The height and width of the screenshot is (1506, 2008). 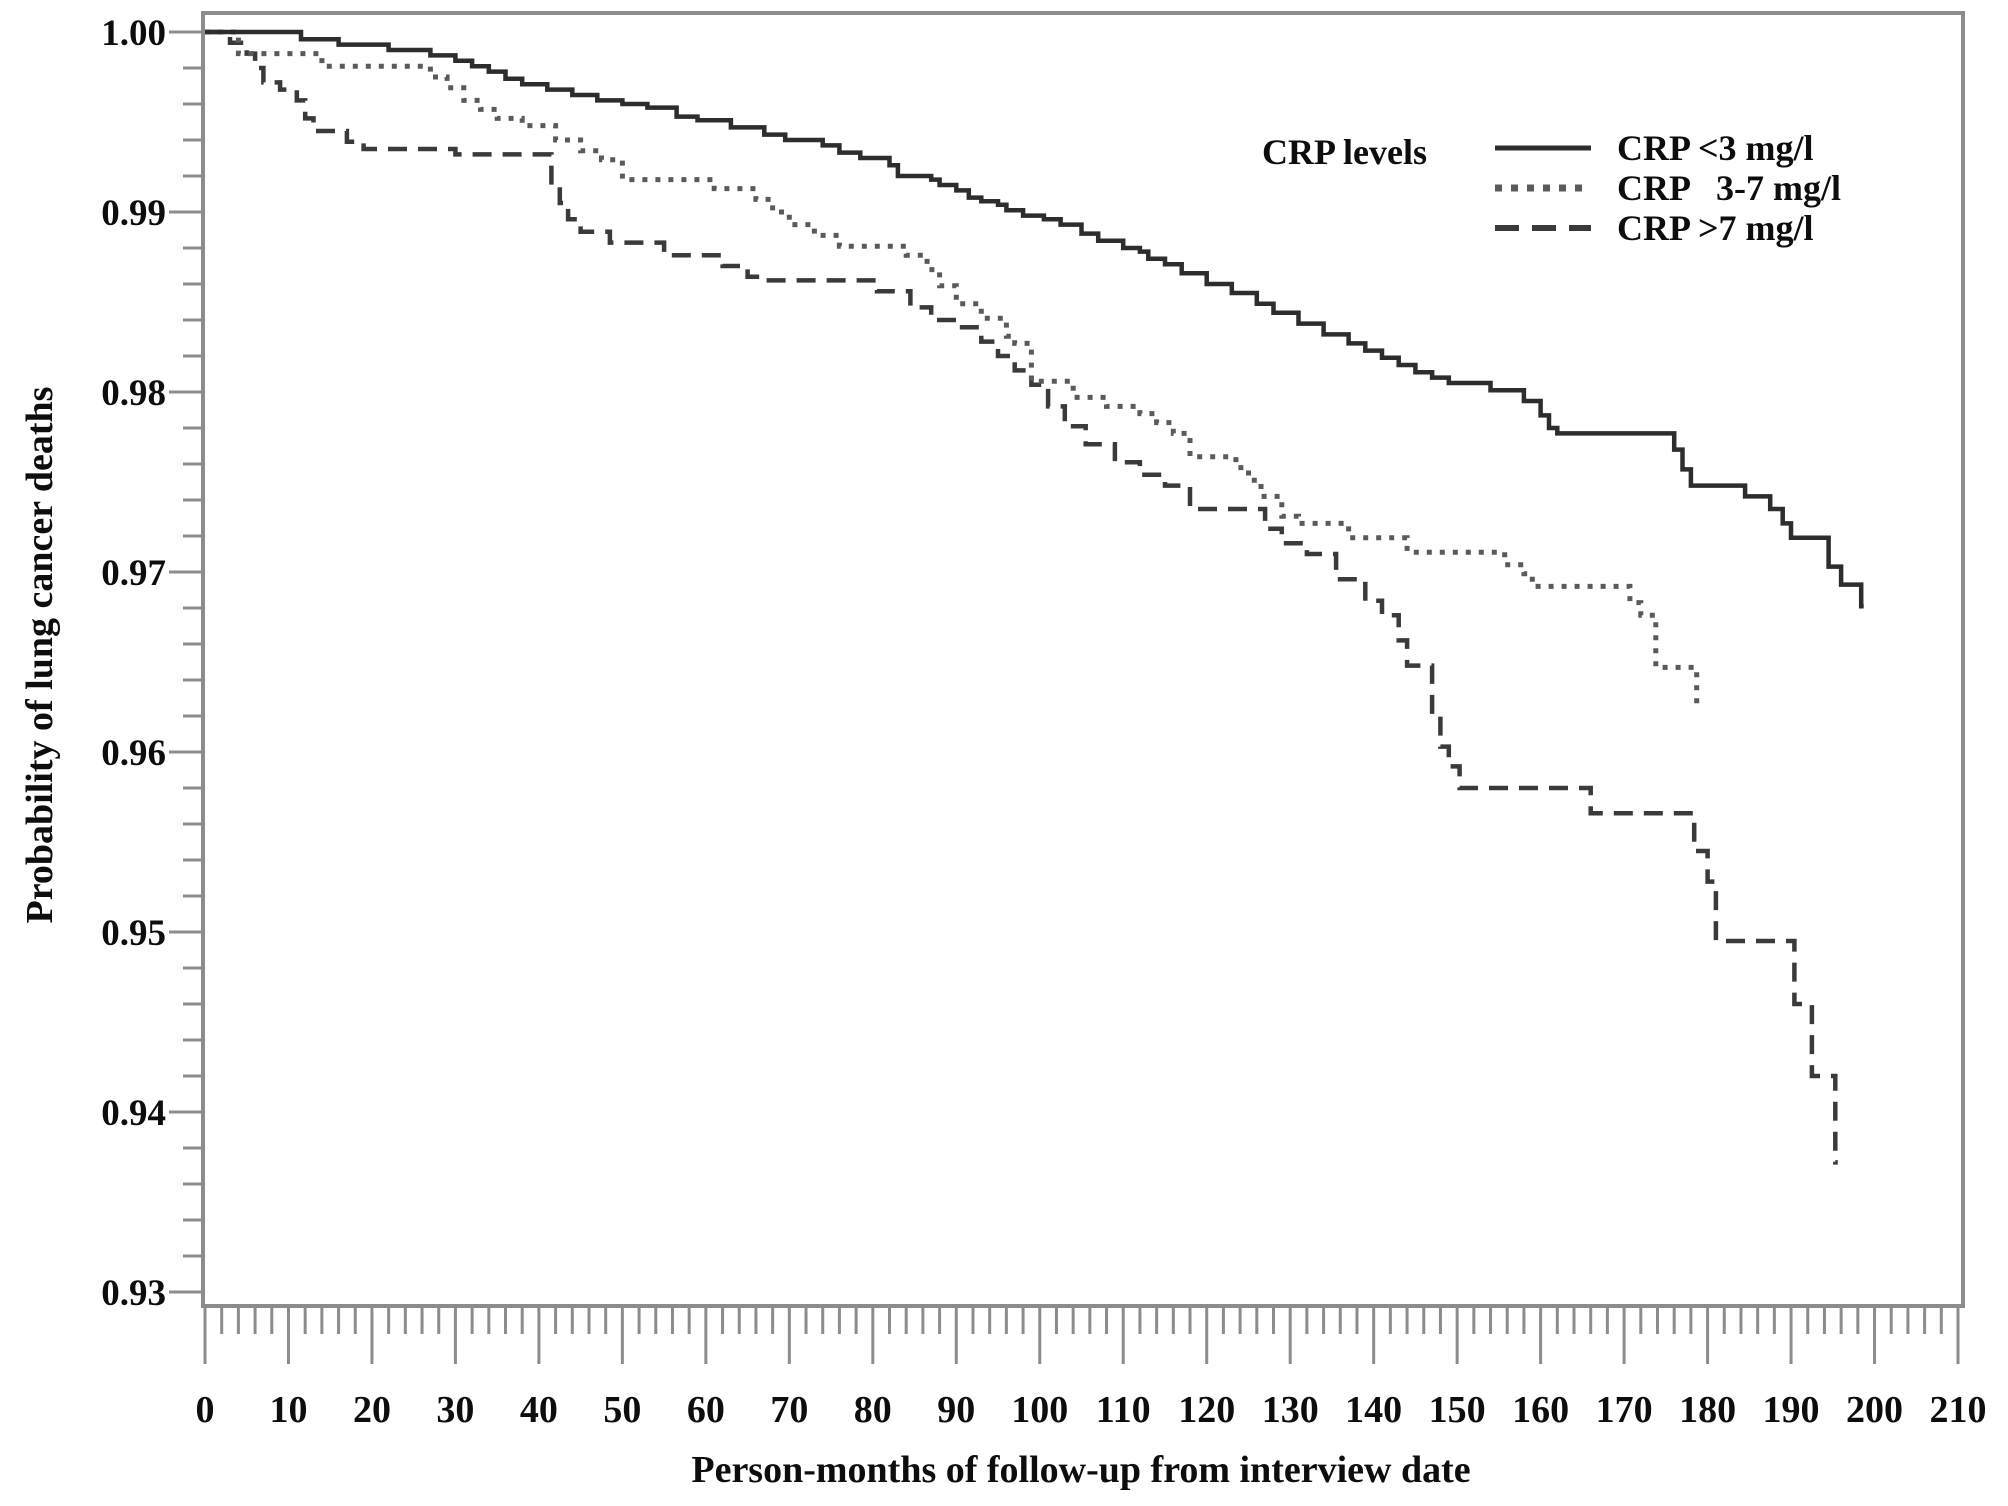 What do you see at coordinates (133, 33) in the screenshot?
I see `y-tick-label: 1.00` at bounding box center [133, 33].